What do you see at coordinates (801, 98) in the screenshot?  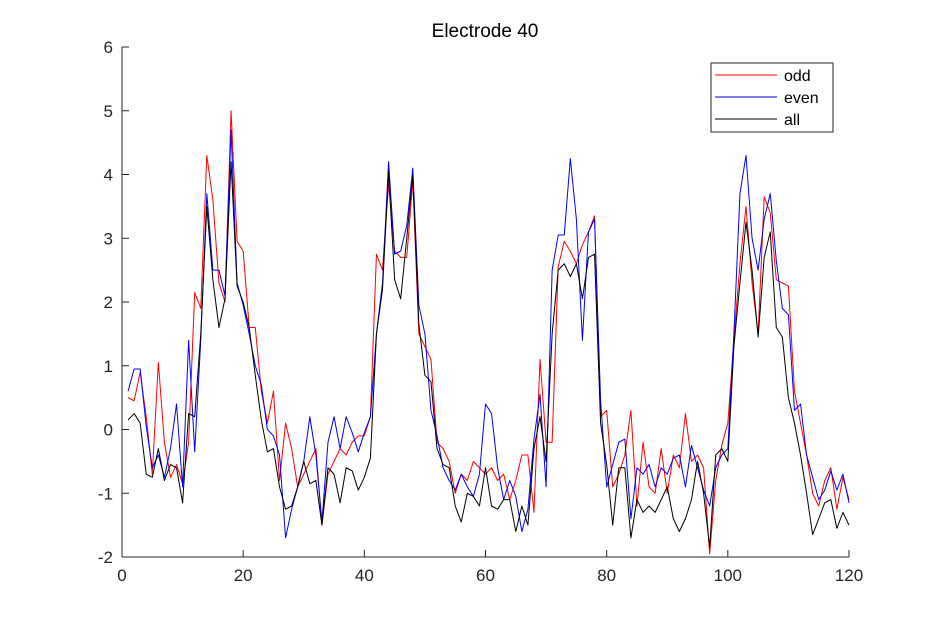 I see `legend-label-even: even` at bounding box center [801, 98].